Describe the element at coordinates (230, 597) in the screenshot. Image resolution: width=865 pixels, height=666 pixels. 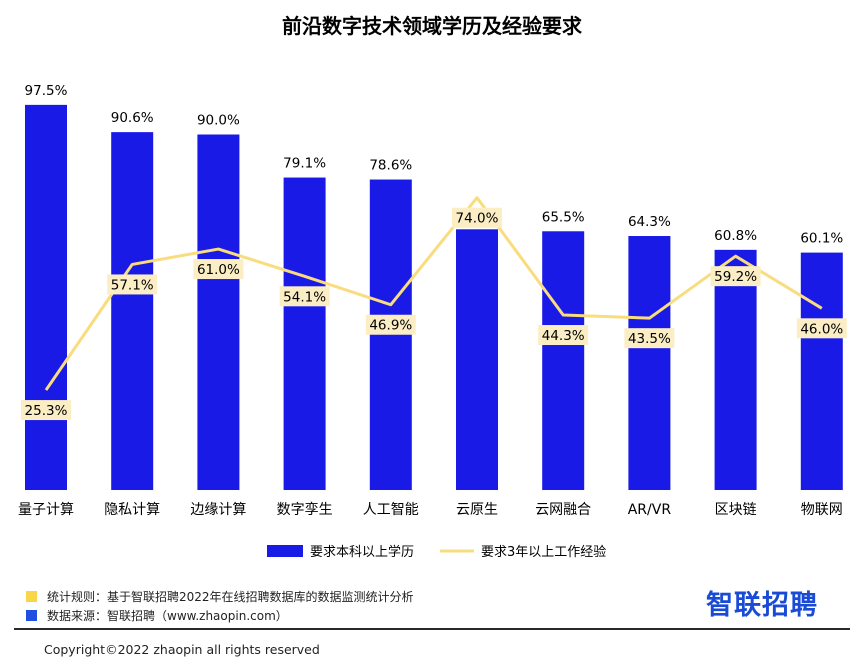
I see `footer-rule-text: 统计规则：基于智联招聘2022年在线招聘数据库的数据监测统计分析` at that location.